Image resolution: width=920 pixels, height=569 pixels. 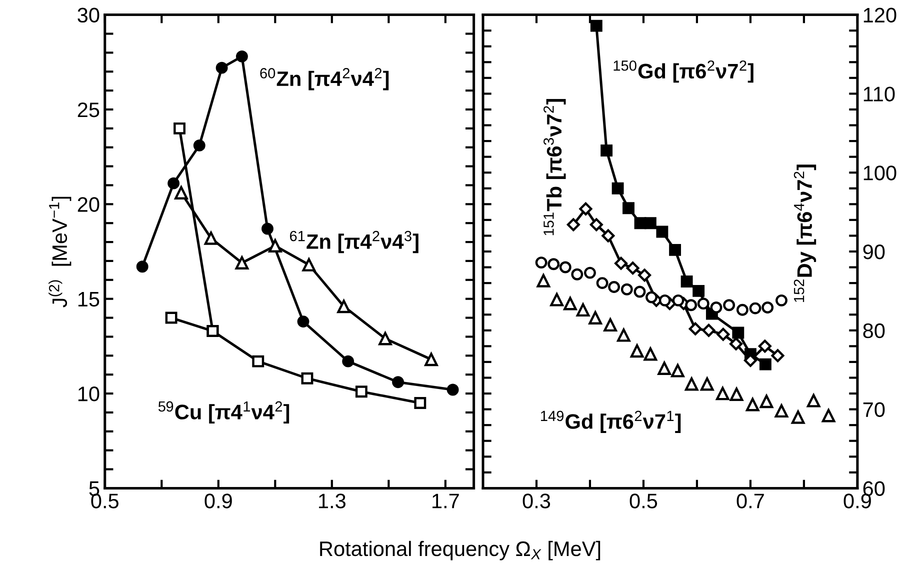 What do you see at coordinates (354, 242) in the screenshot?
I see `legend-label: $^{61}$Zn [π4$^{2}$ν4$^{3}$]` at bounding box center [354, 242].